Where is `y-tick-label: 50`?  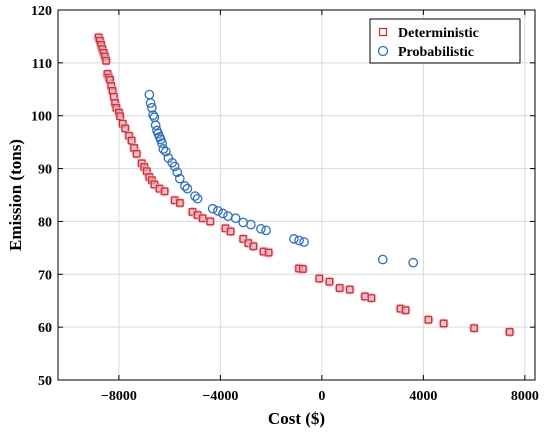
y-tick-label: 50 is located at coordinates (45, 381).